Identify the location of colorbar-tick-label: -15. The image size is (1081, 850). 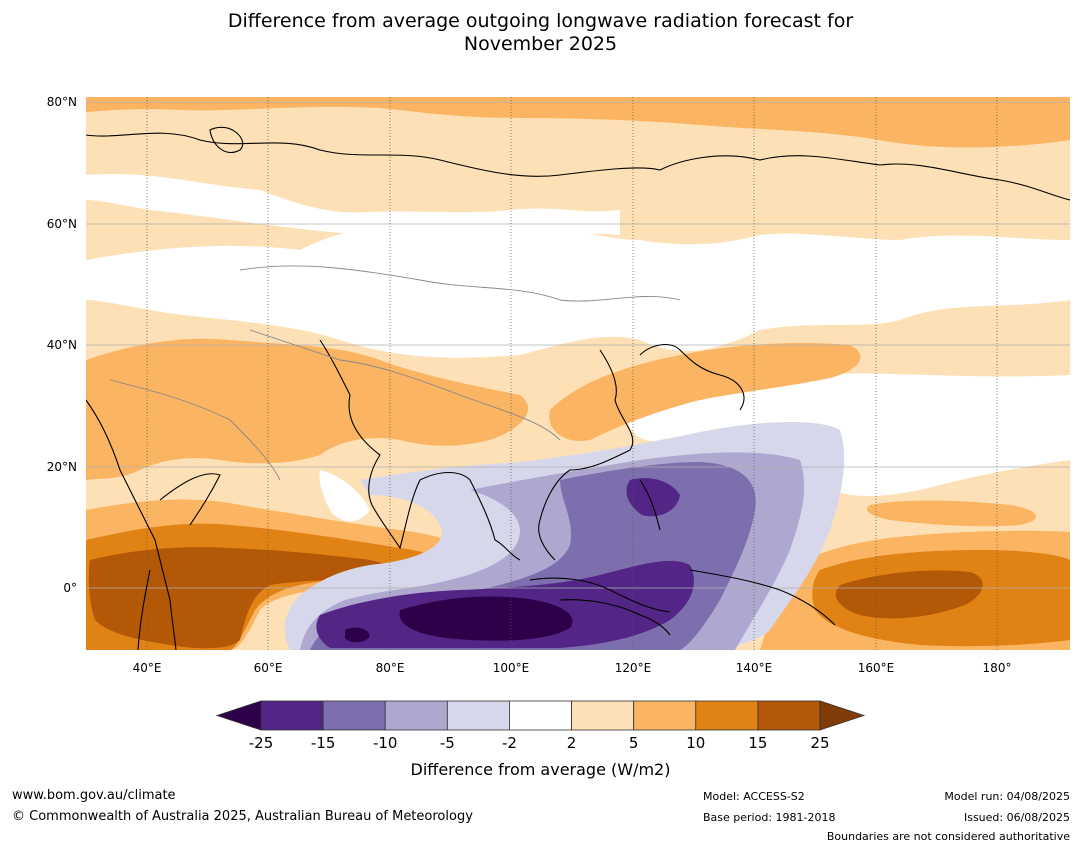
(323, 743).